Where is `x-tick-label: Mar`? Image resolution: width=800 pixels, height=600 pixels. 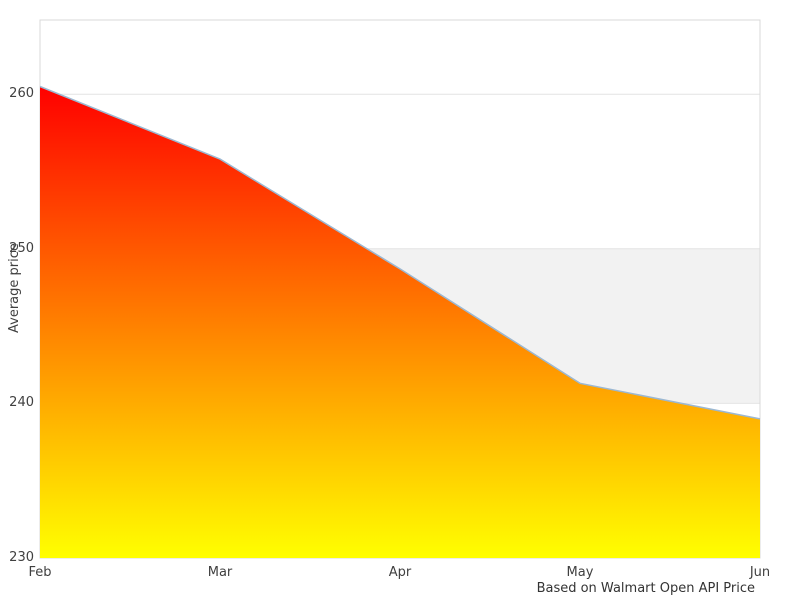 x-tick-label: Mar is located at coordinates (220, 572).